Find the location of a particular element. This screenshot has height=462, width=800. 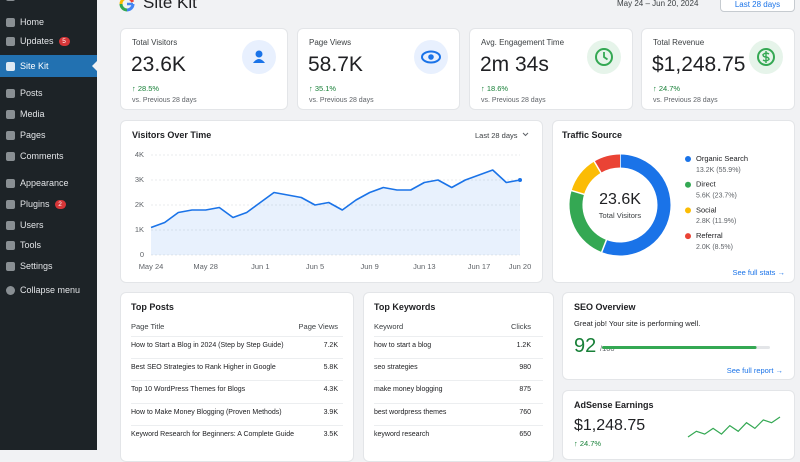

menu-item: Pages is located at coordinates (26, 135).